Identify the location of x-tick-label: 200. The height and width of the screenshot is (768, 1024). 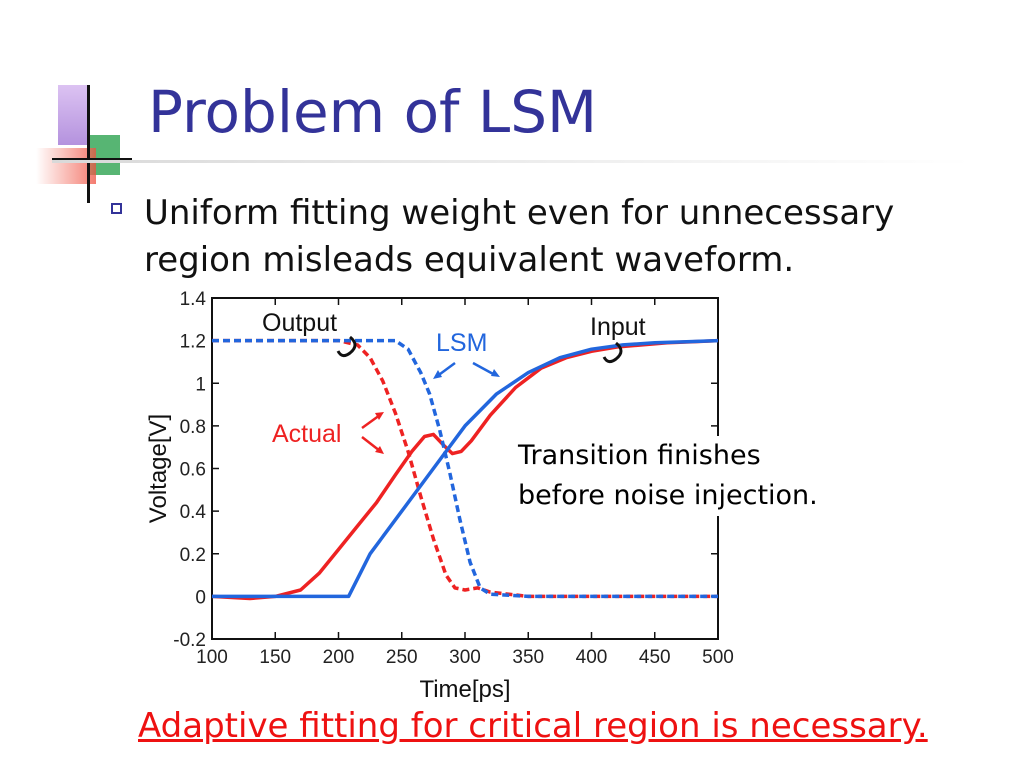
(339, 657).